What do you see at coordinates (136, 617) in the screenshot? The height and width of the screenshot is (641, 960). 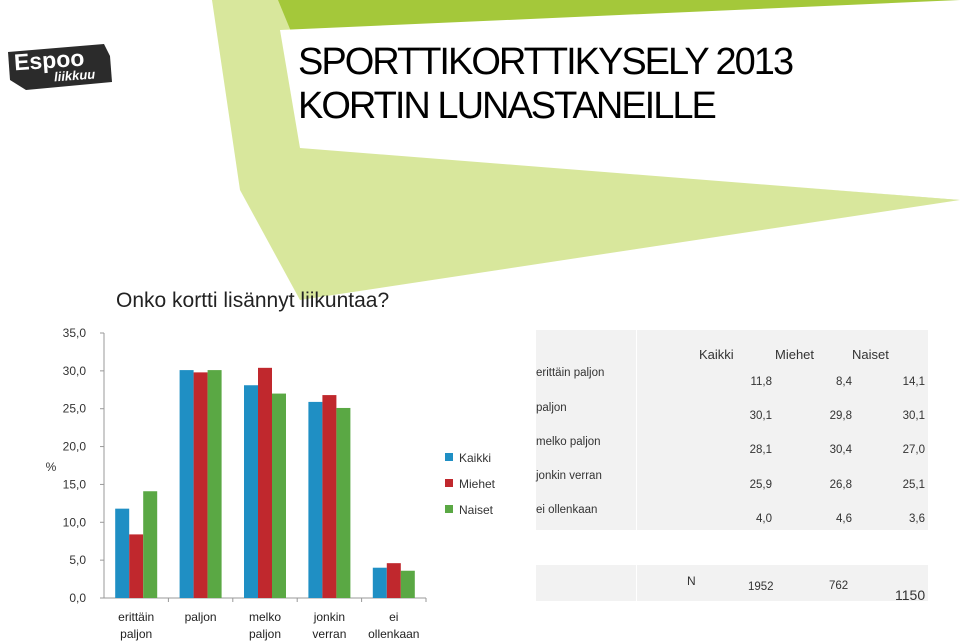 I see `category-label: erittäin` at bounding box center [136, 617].